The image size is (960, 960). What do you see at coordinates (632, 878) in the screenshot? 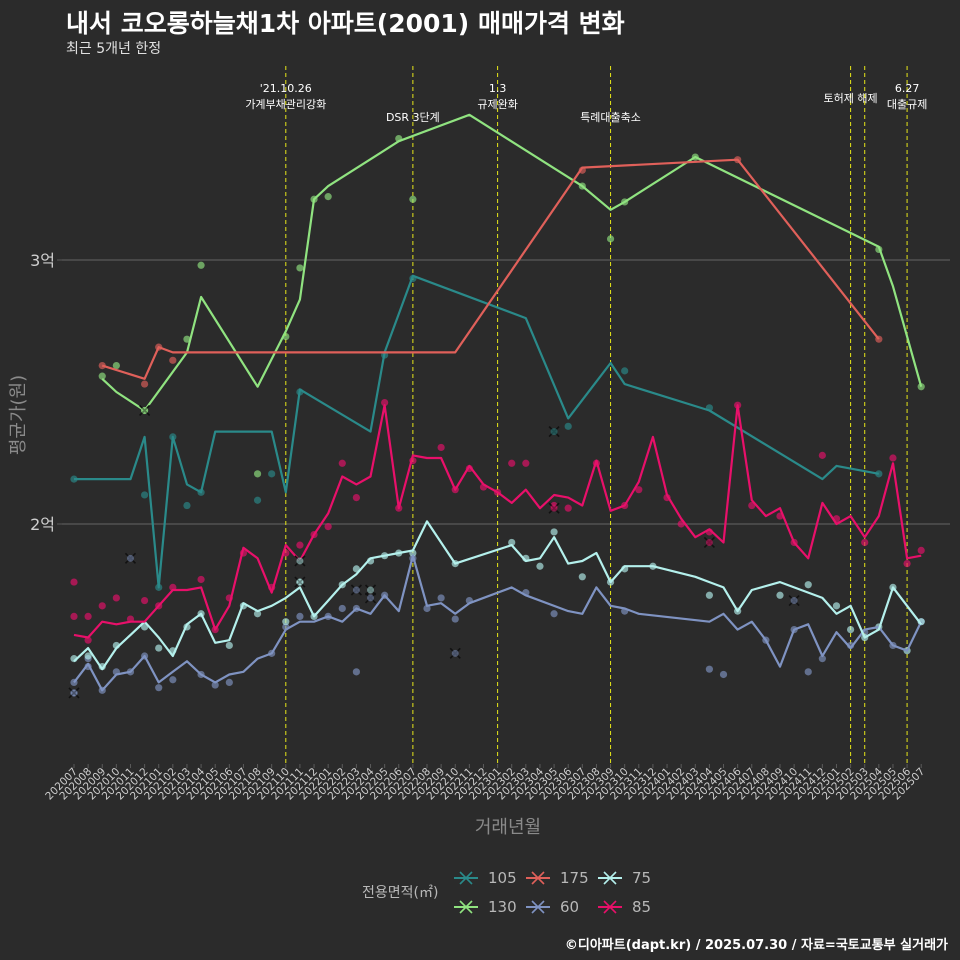
I see `legend-item-75: 75` at bounding box center [632, 878].